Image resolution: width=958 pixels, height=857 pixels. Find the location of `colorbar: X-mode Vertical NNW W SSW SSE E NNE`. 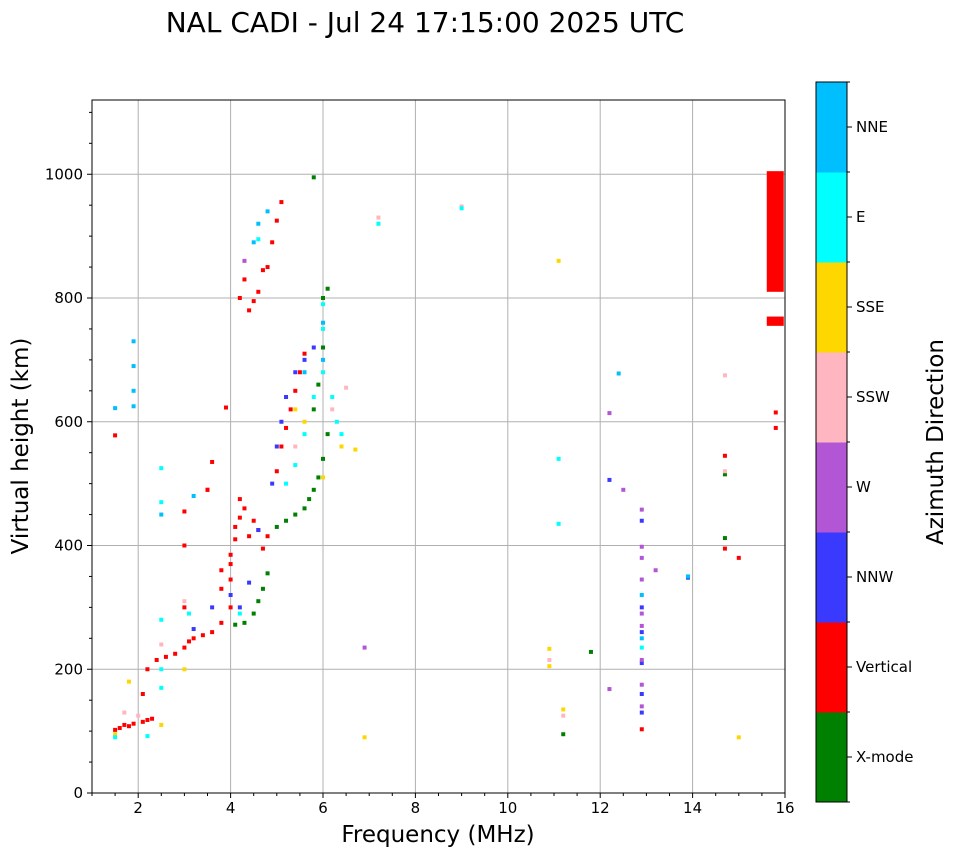

colorbar: X-mode Vertical NNW W SSW SSE E NNE is located at coordinates (864, 442).